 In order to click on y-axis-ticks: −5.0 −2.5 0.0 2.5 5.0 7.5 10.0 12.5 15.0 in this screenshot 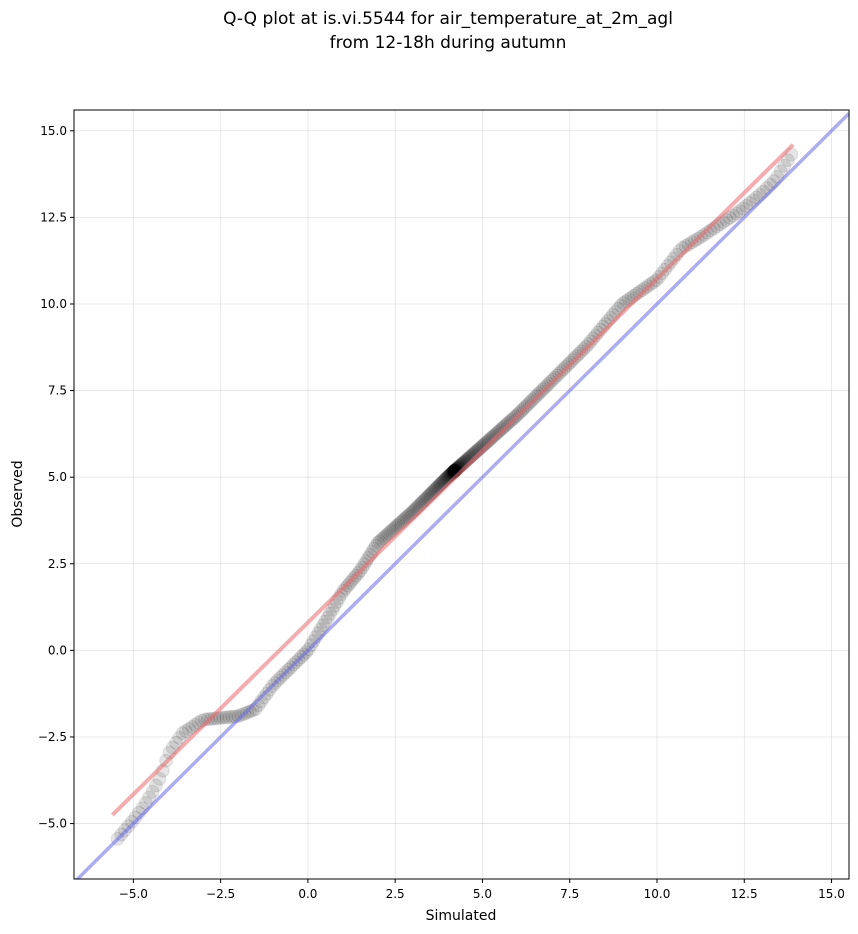, I will do `click(56, 477)`.